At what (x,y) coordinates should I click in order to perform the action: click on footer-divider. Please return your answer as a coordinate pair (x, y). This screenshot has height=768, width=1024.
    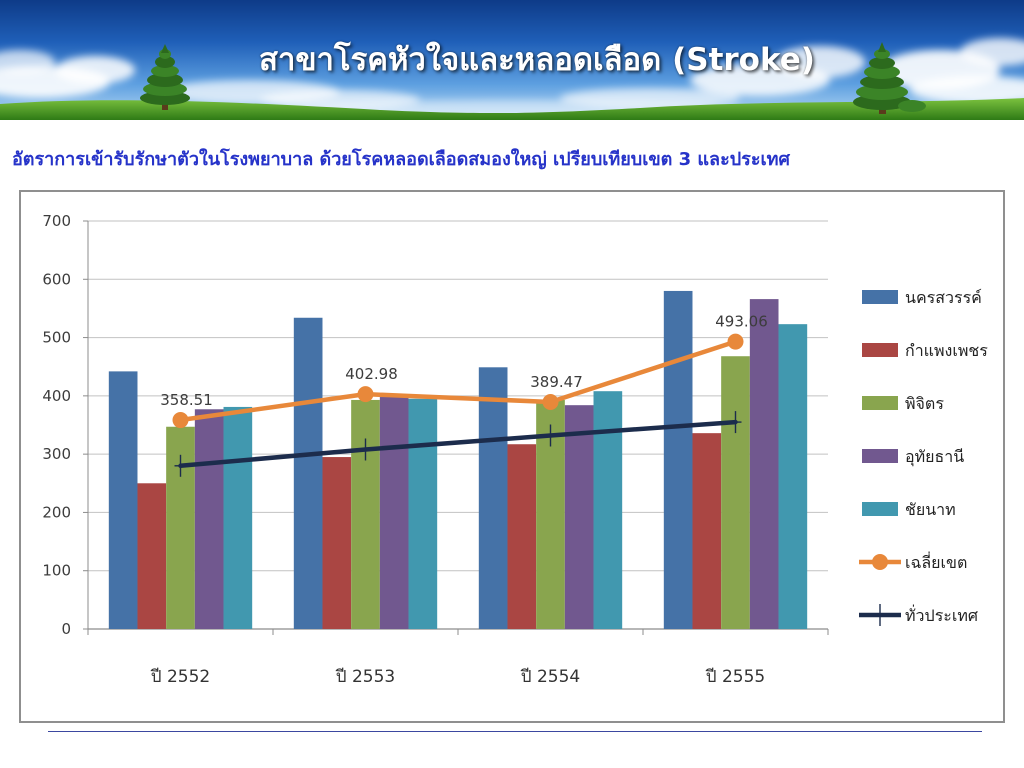
    Looking at the image, I should click on (515, 731).